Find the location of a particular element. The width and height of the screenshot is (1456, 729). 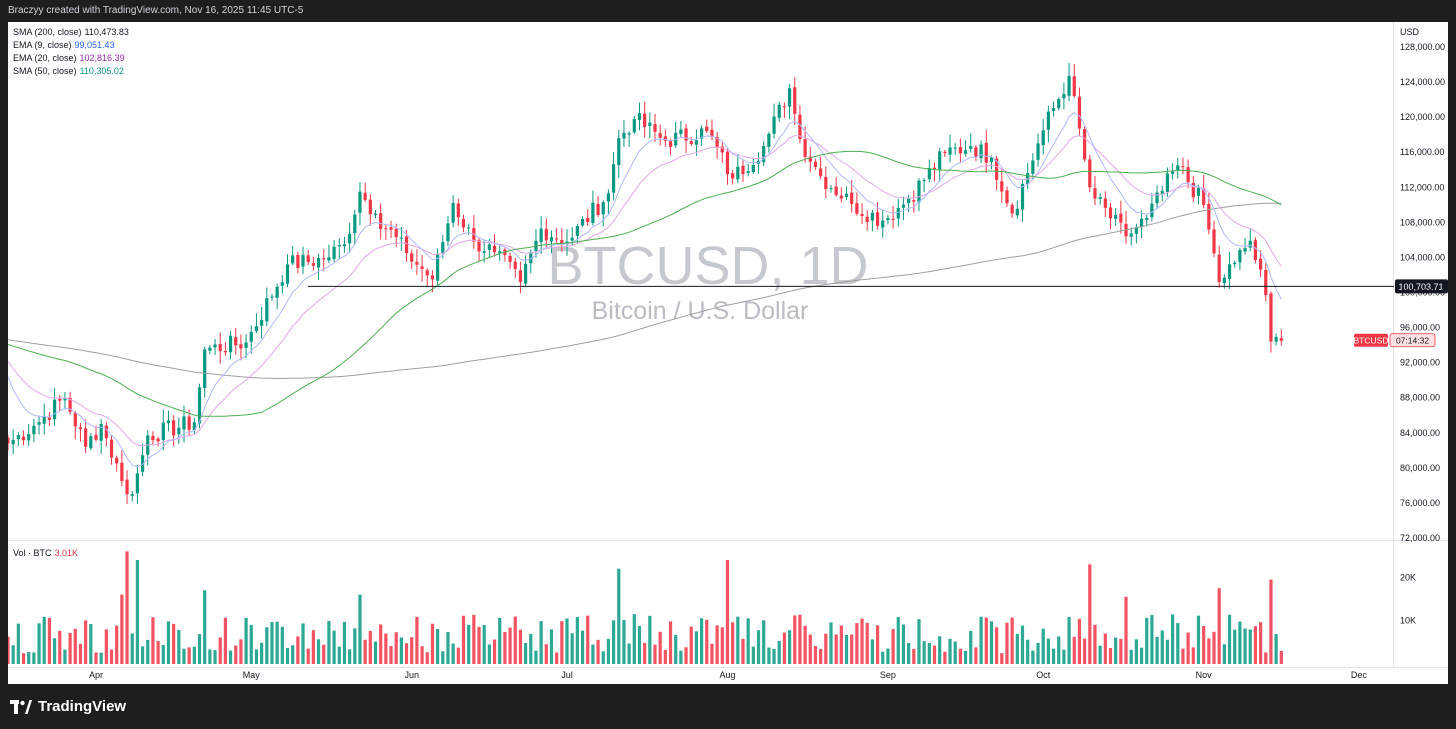

legend-ema9: EMA (9, close) 99,051.43 is located at coordinates (64, 45).